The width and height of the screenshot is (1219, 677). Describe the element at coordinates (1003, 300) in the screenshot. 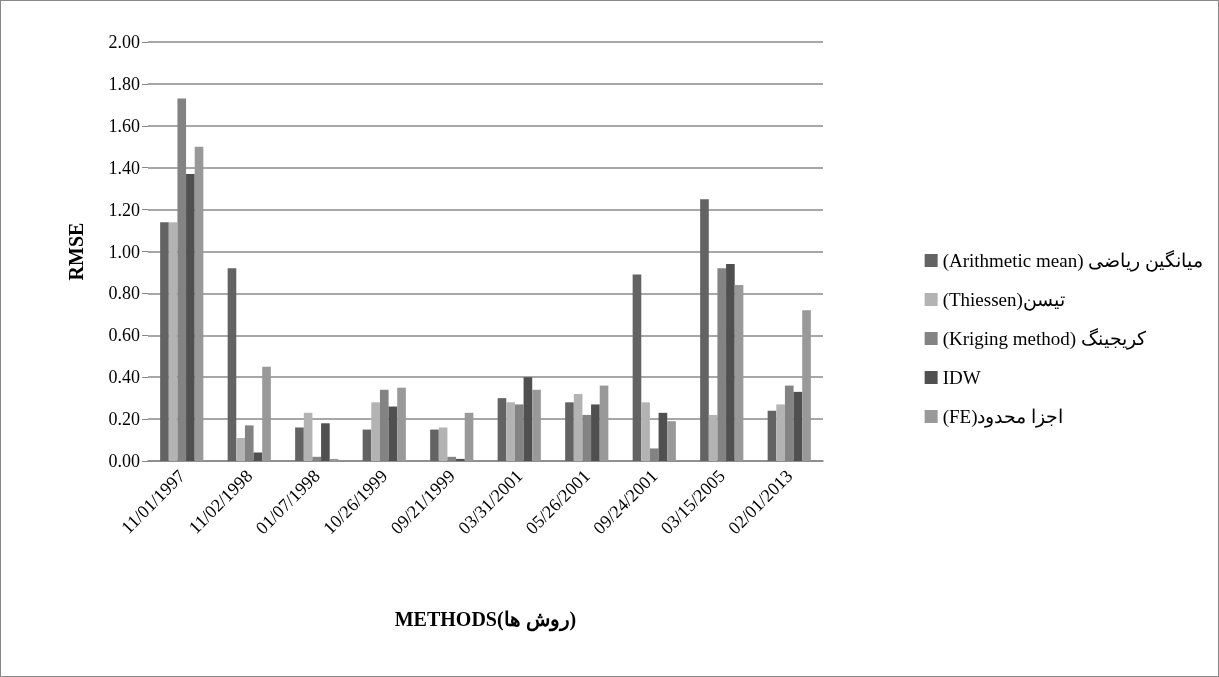

I see `legend-label: (Thiessen)تیسن` at that location.